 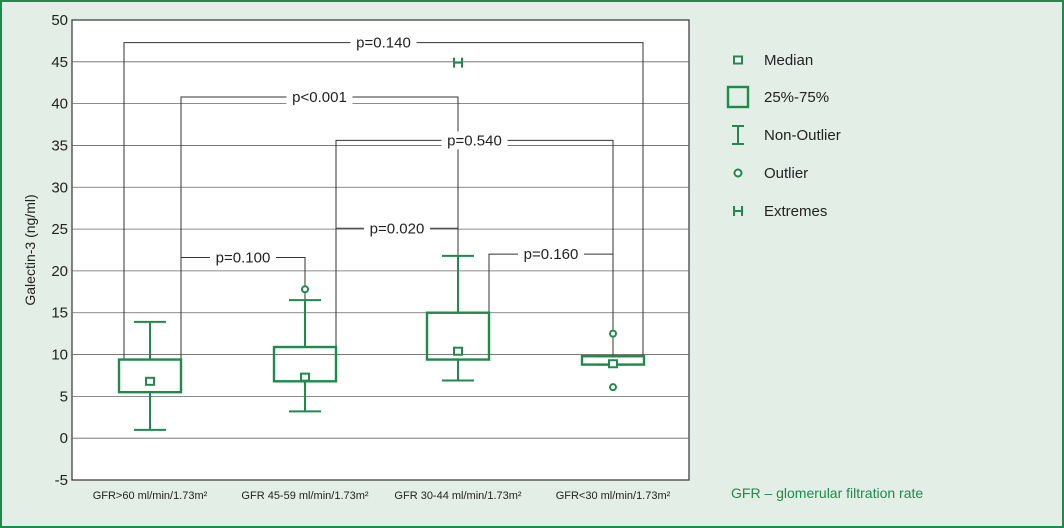 What do you see at coordinates (457, 496) in the screenshot?
I see `x-tick-label: GFR 30-44 ml/min/1.73m²` at bounding box center [457, 496].